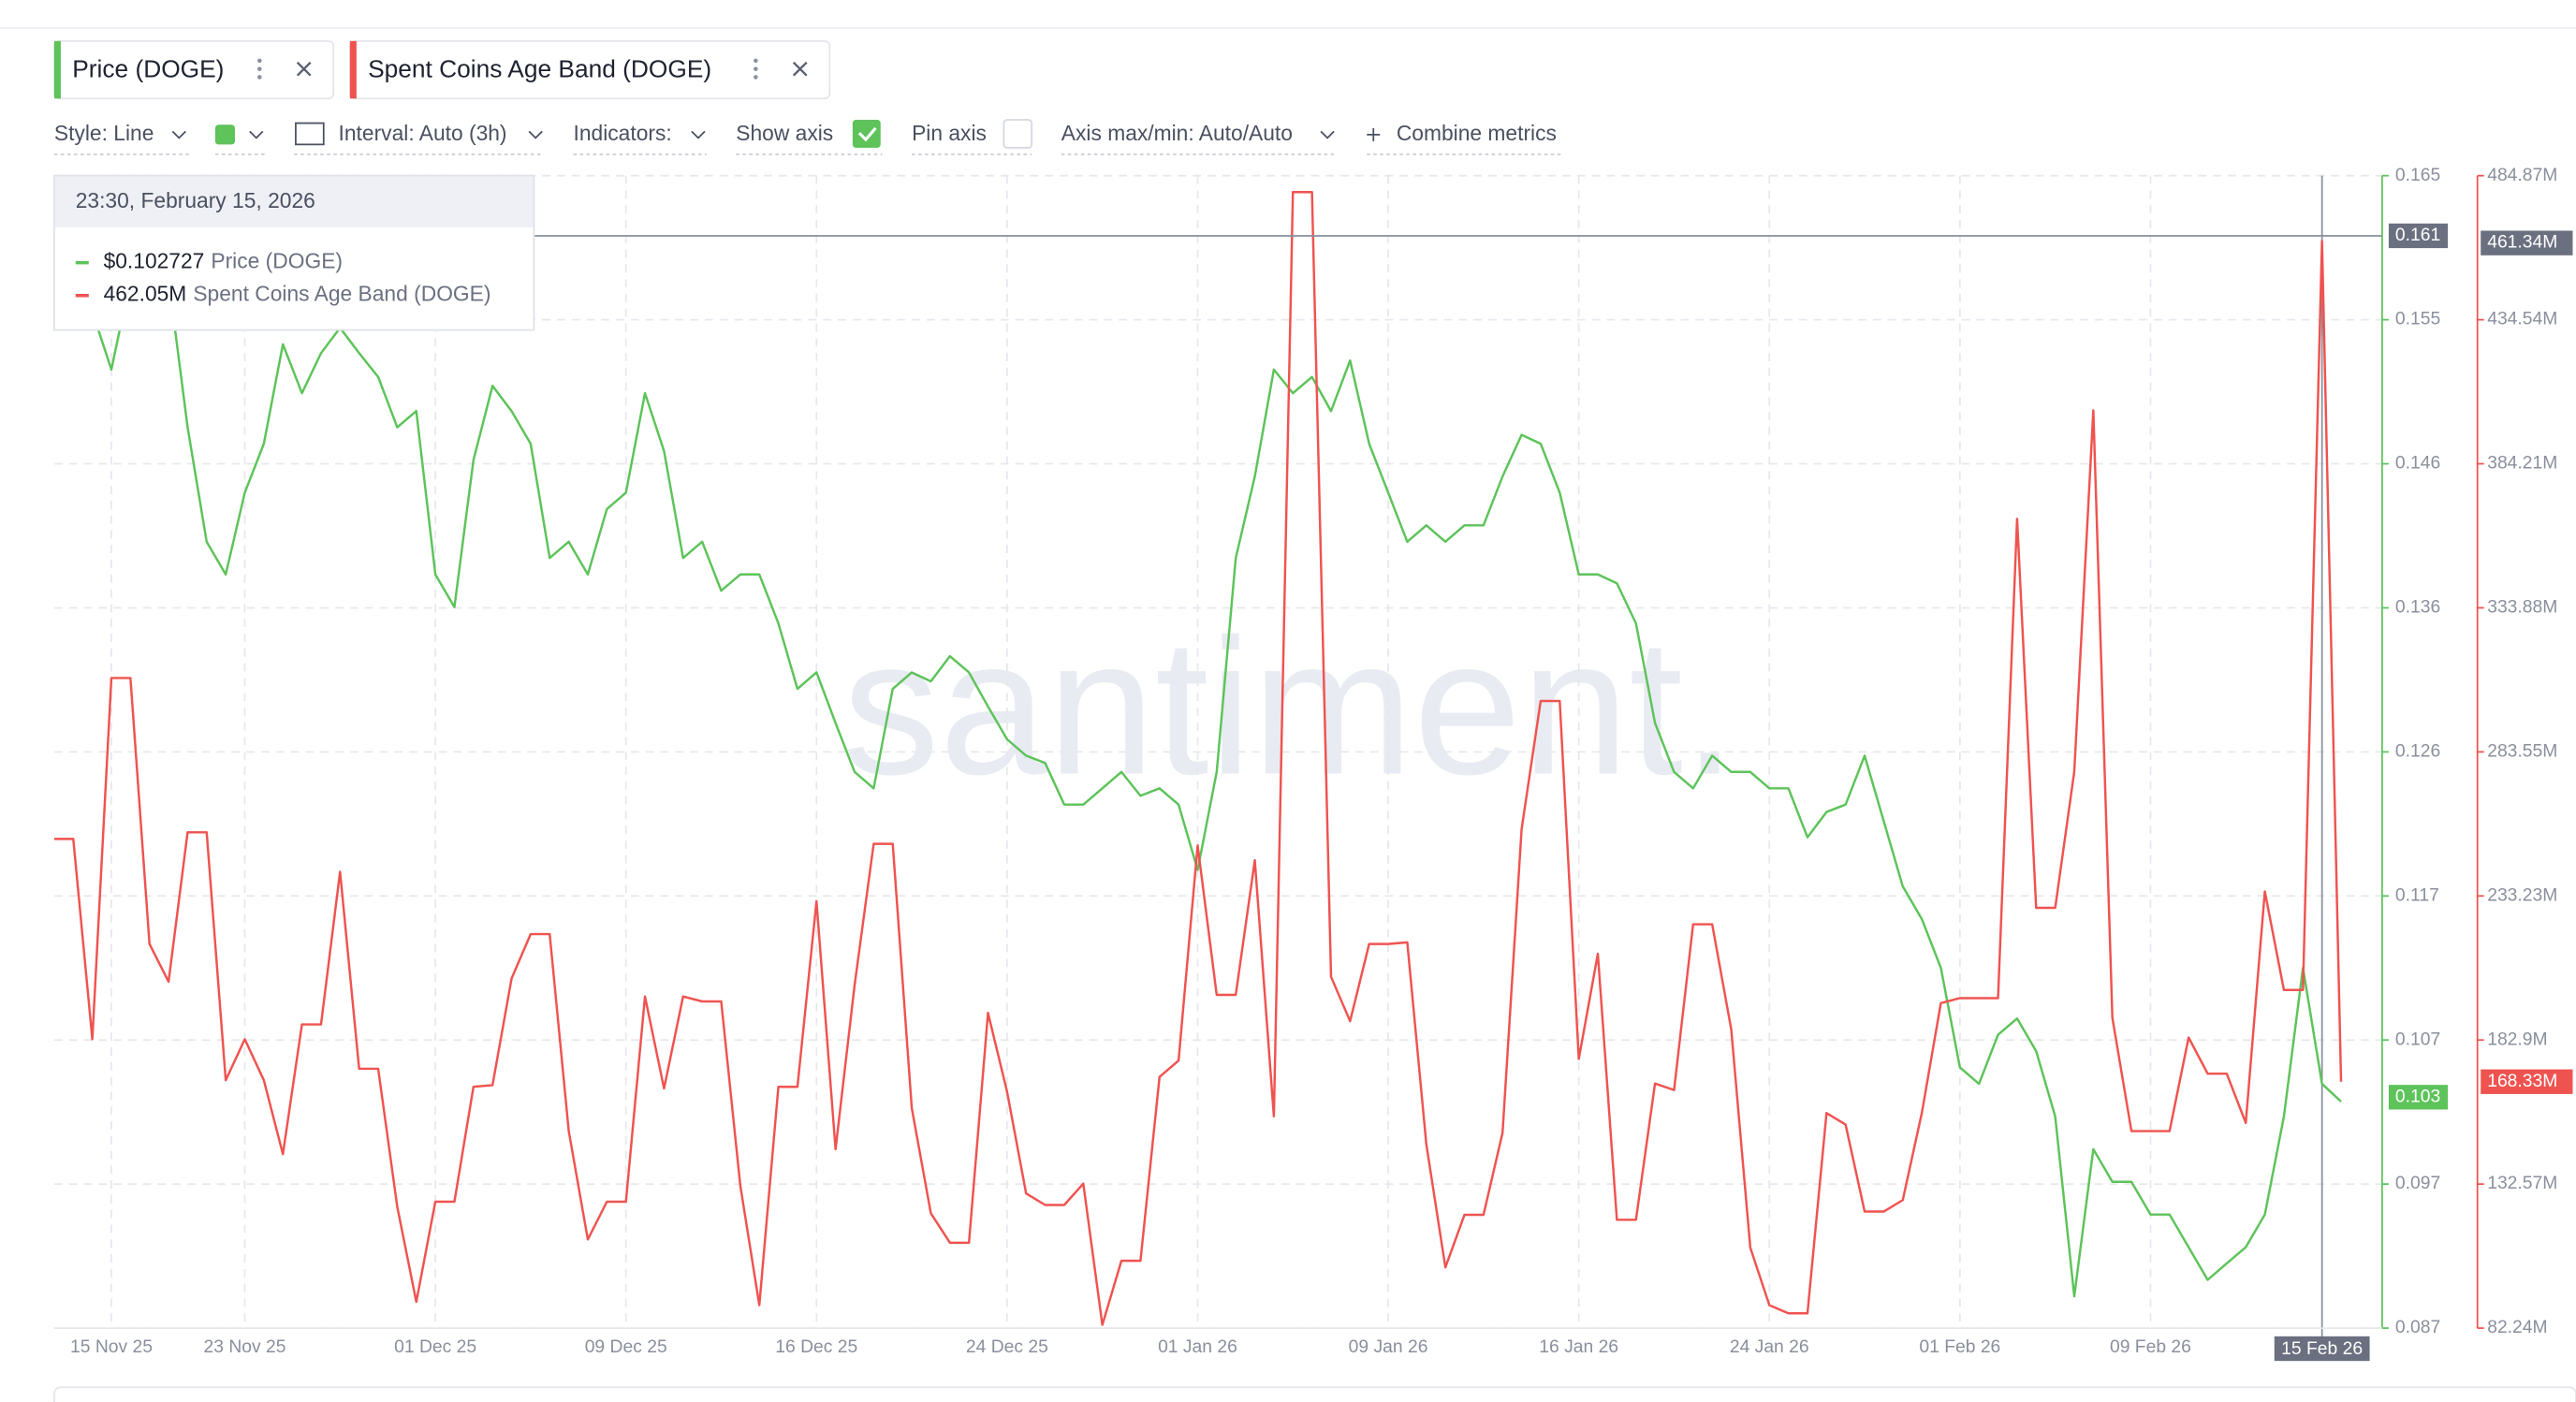 The height and width of the screenshot is (1402, 2576). What do you see at coordinates (111, 1347) in the screenshot?
I see `x-tick-label: 15 Nov 25` at bounding box center [111, 1347].